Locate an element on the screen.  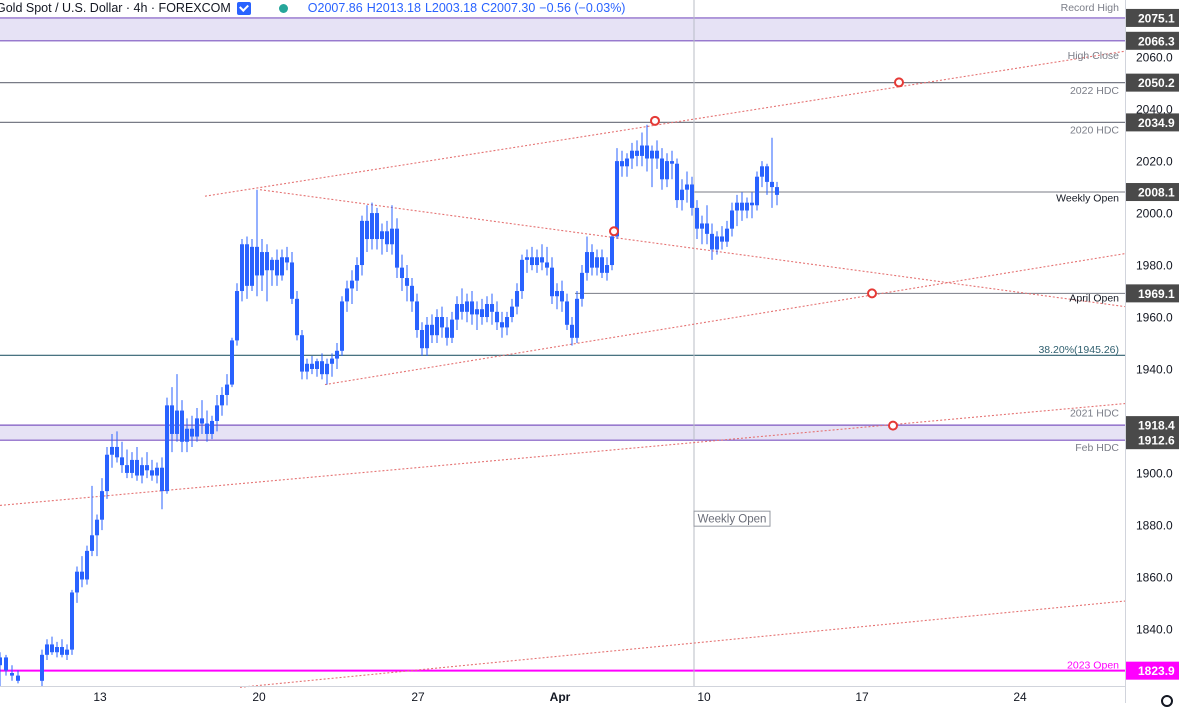
ohlc-low: L2003.18 is located at coordinates (451, 8).